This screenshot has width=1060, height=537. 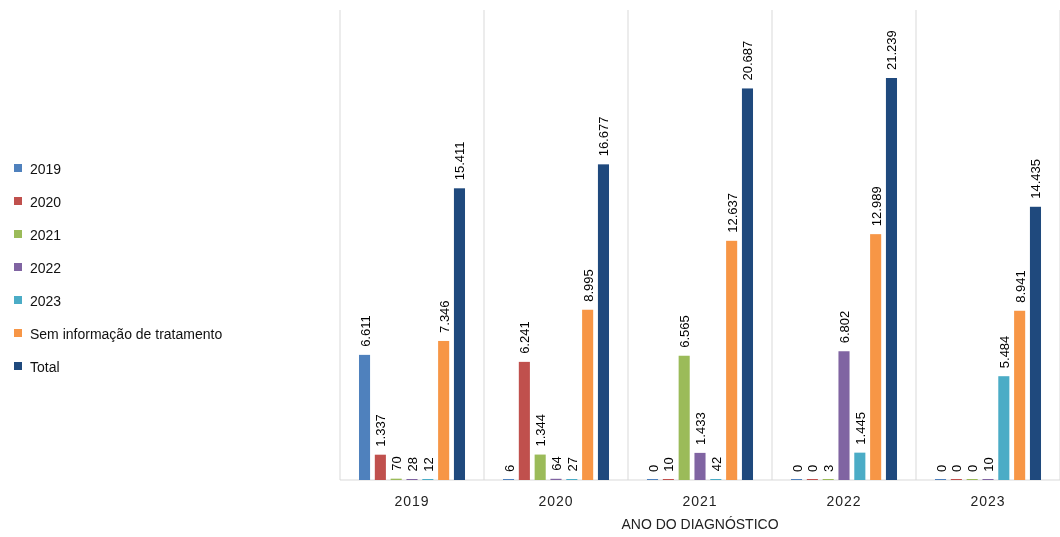 What do you see at coordinates (46, 301) in the screenshot?
I see `legend-label: 2023` at bounding box center [46, 301].